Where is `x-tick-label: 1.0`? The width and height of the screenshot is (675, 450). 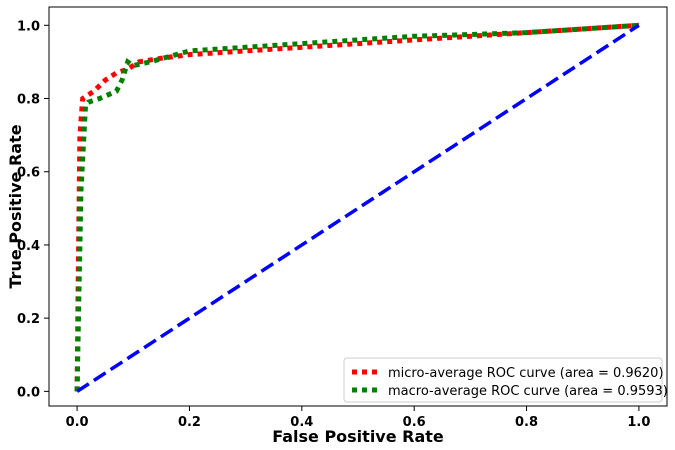
x-tick-label: 1.0 is located at coordinates (638, 422).